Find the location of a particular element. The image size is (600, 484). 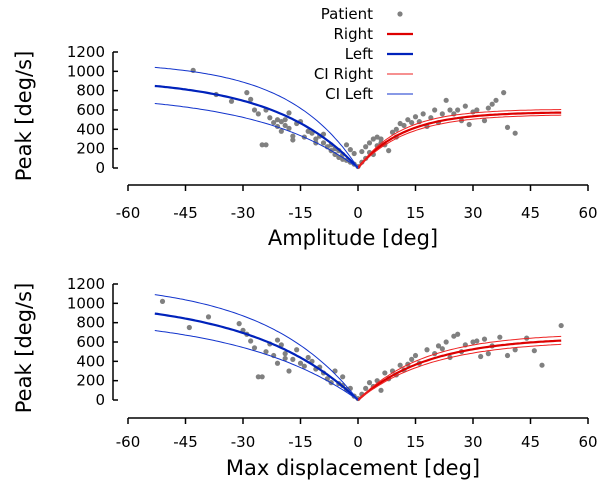

y-tick-label: 800 is located at coordinates (90, 91).